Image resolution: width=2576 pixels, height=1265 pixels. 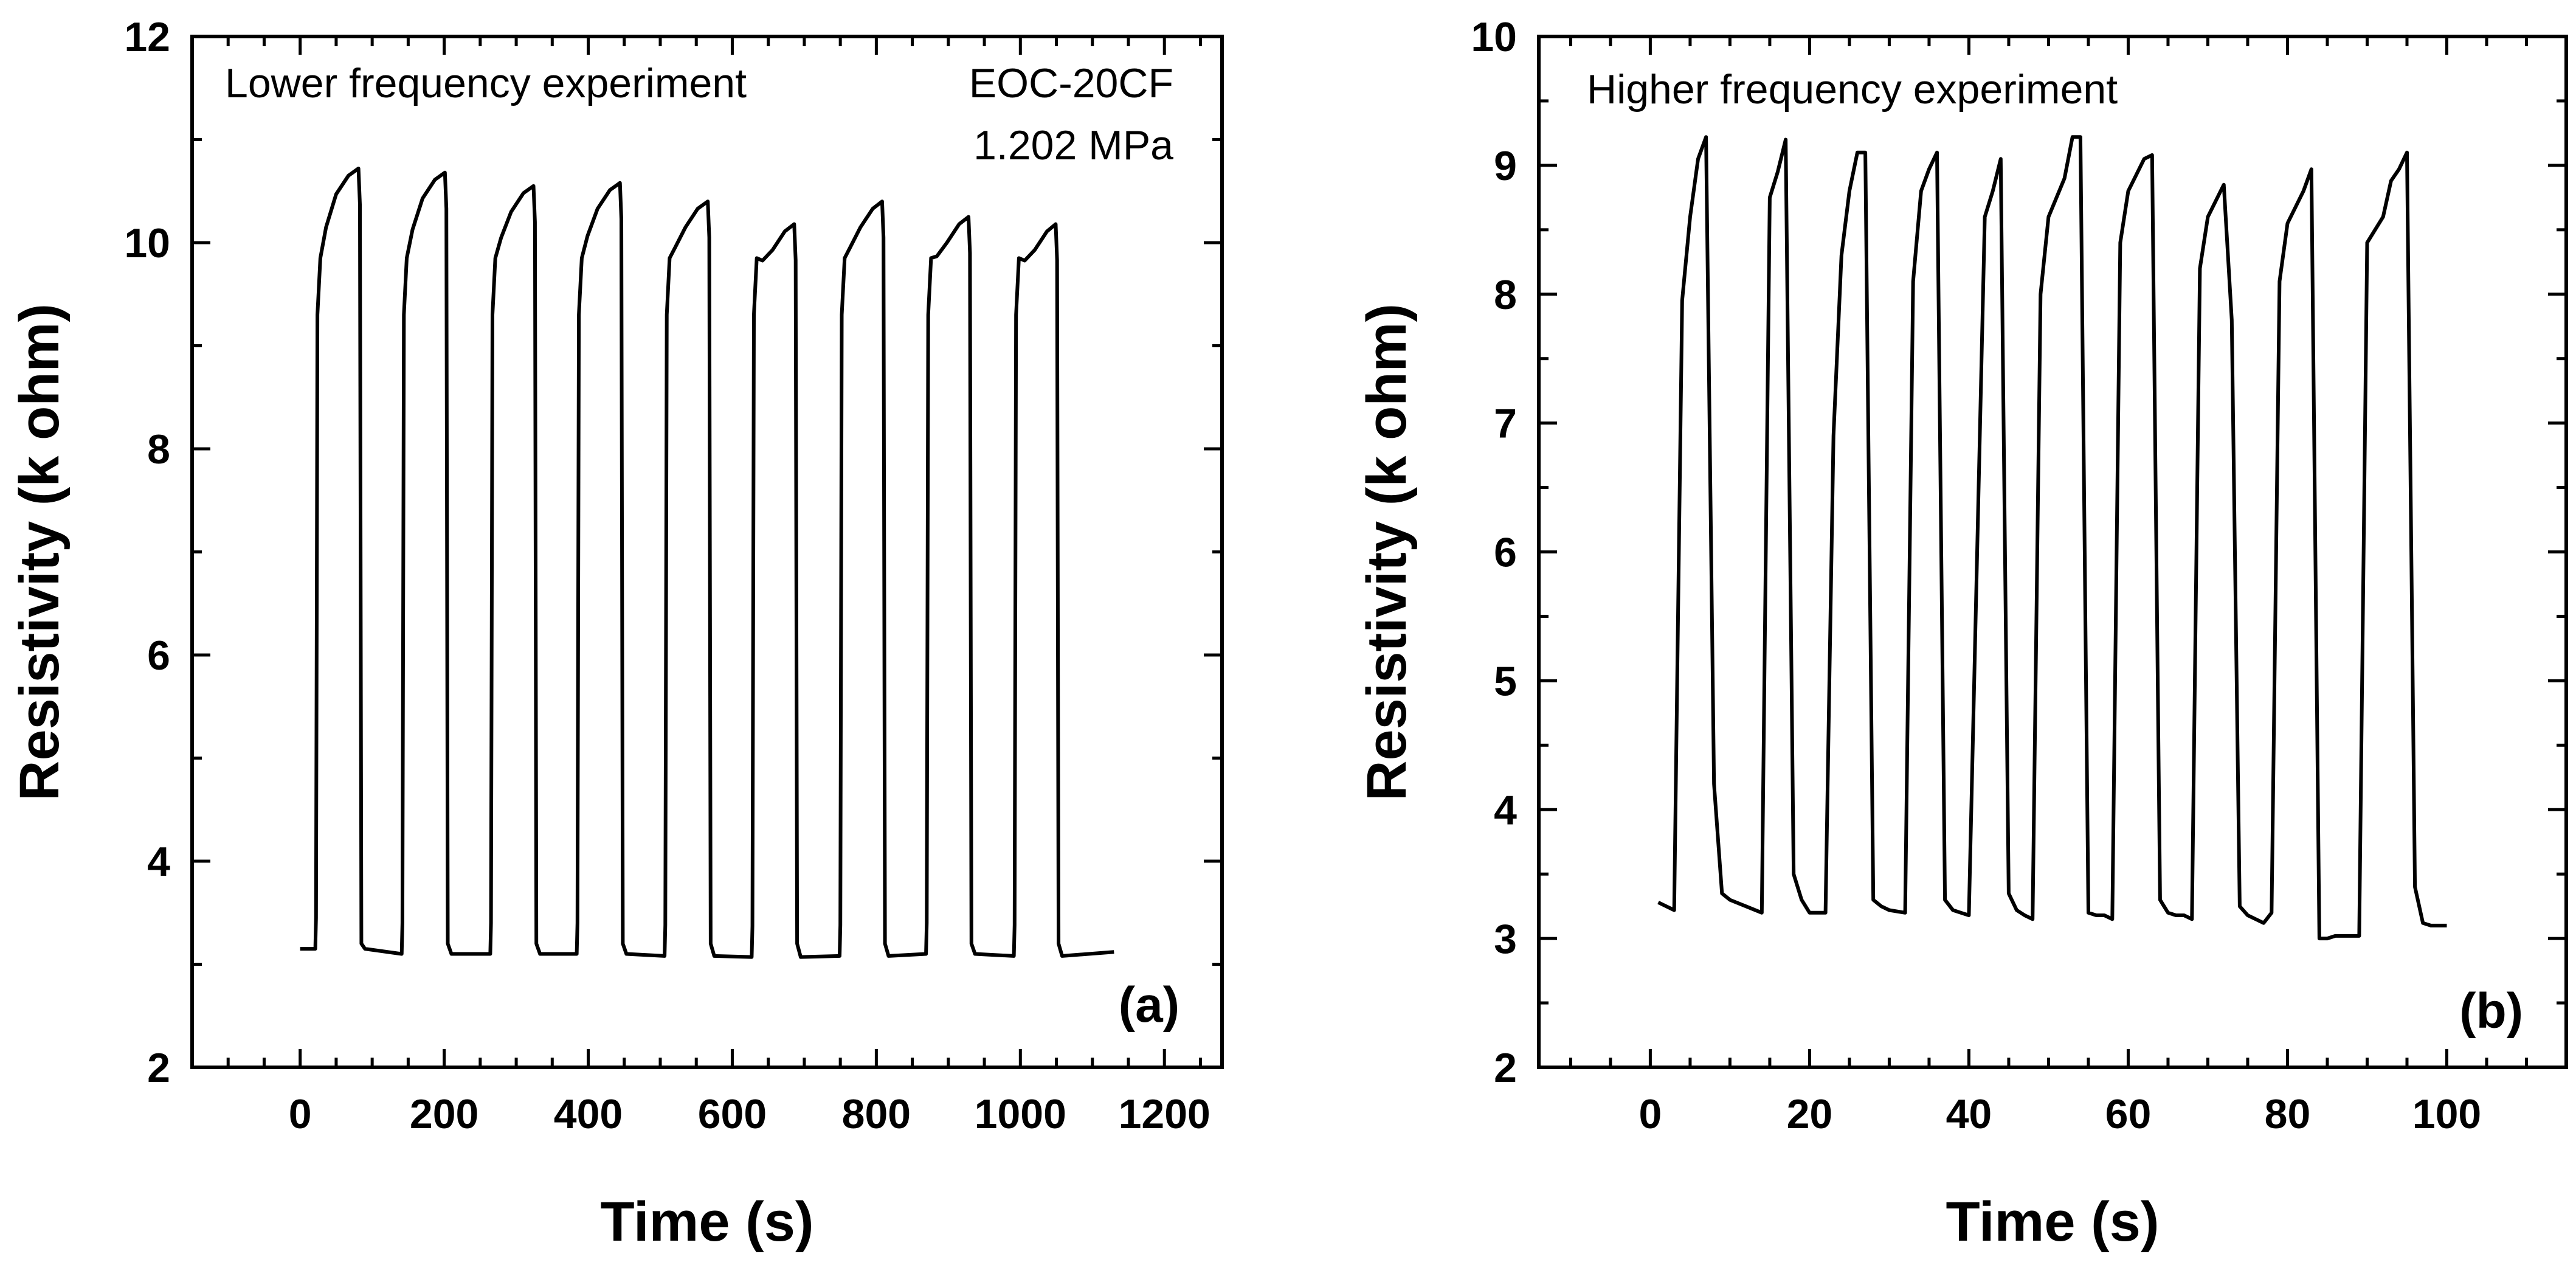 I want to click on panel-b-ytick-labels: 2 3 4 5 6 7 8 9 10, so click(x=1494, y=552).